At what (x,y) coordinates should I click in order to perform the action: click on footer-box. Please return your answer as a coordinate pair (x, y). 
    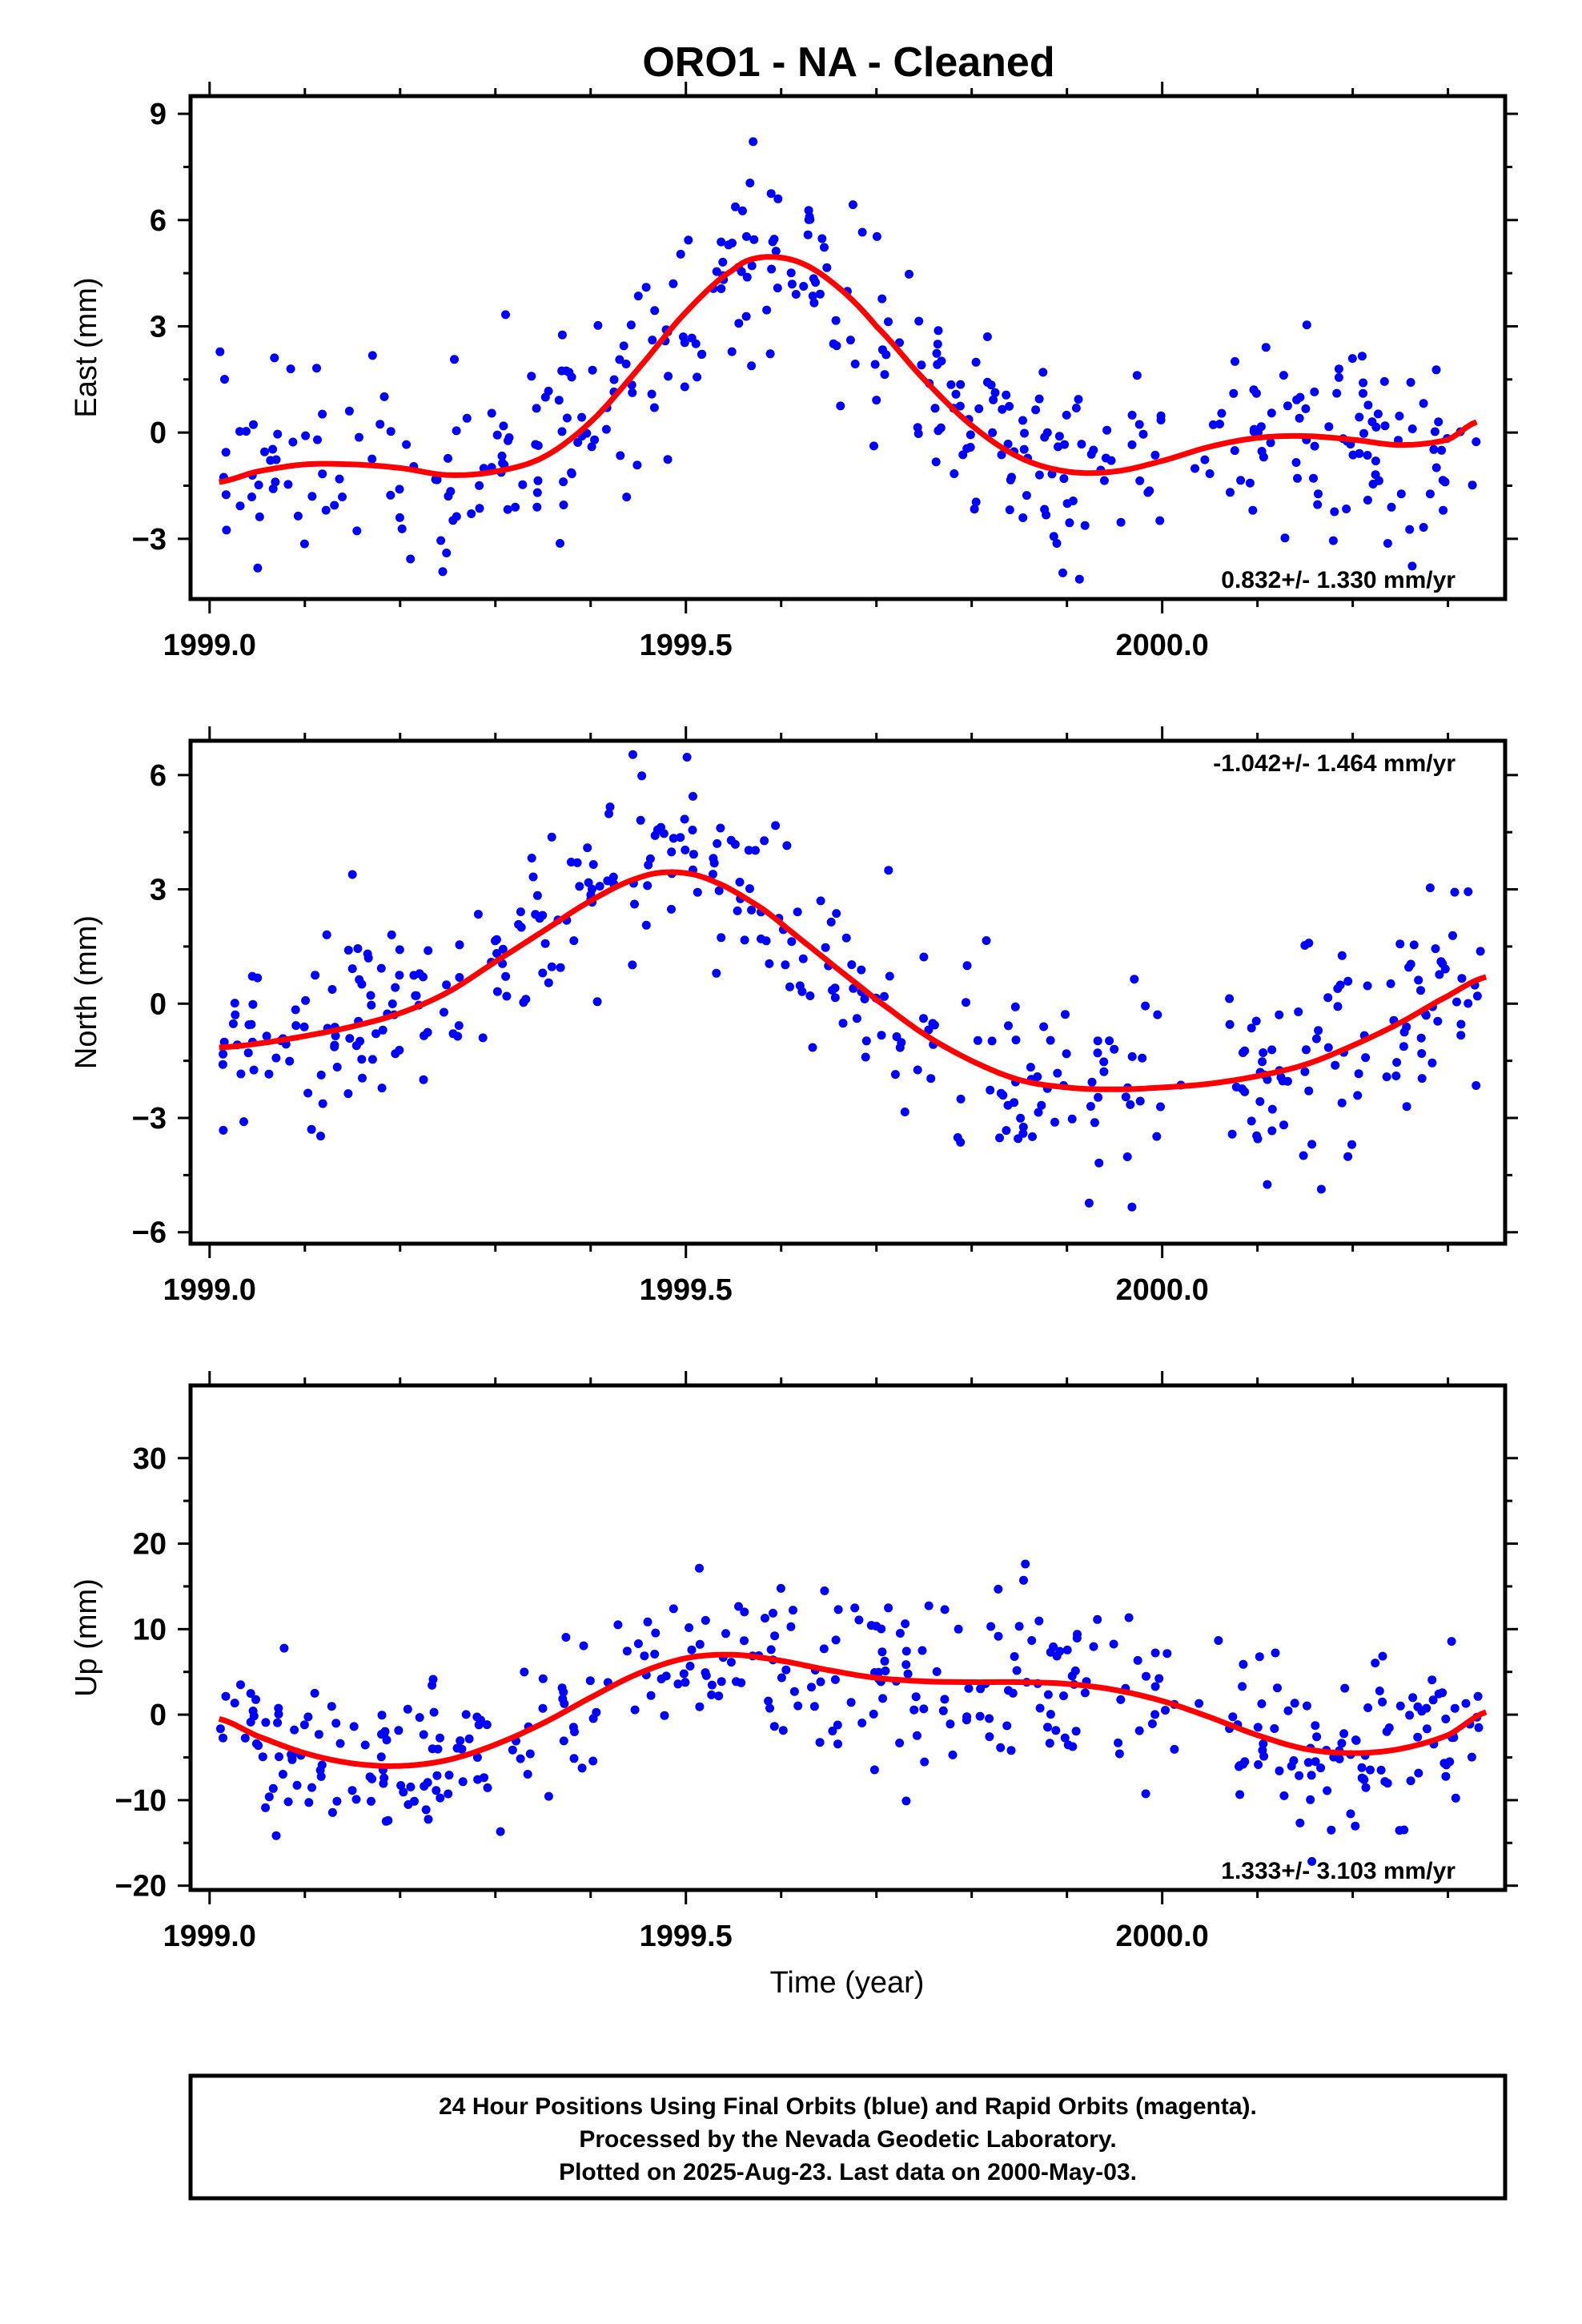
    Looking at the image, I should click on (848, 2137).